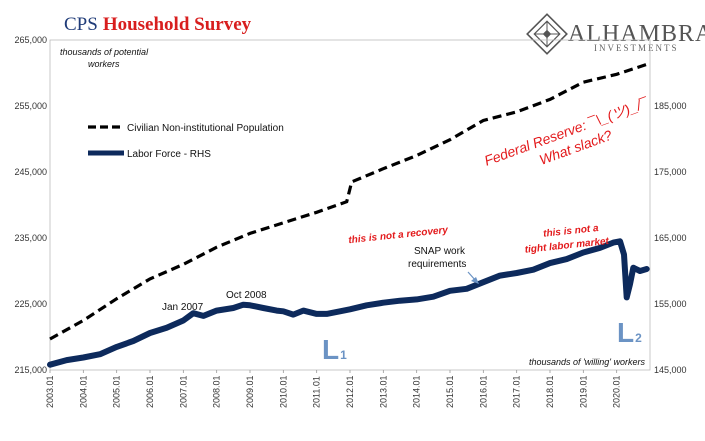 This screenshot has height=441, width=705. I want to click on annotation-recovery: this is not a recovery, so click(398, 235).